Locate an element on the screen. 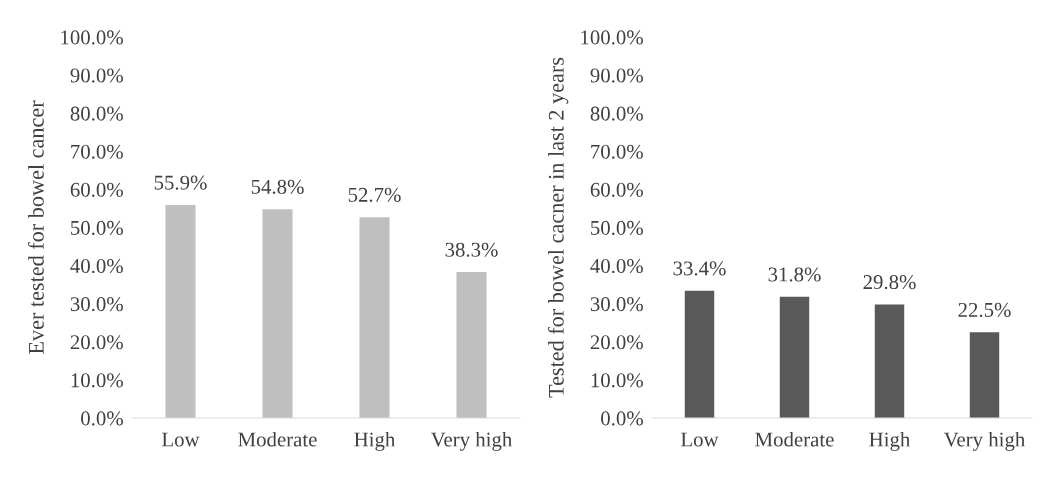 The image size is (1054, 483). data-label: 52.7% is located at coordinates (374, 194).